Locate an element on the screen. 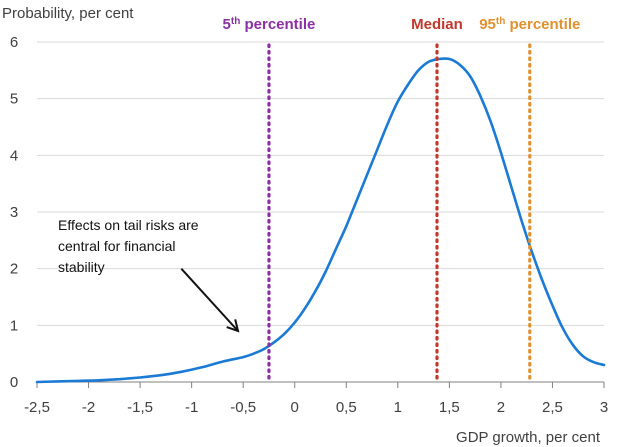 The height and width of the screenshot is (447, 631). y-tick-label: 3 is located at coordinates (14, 212).